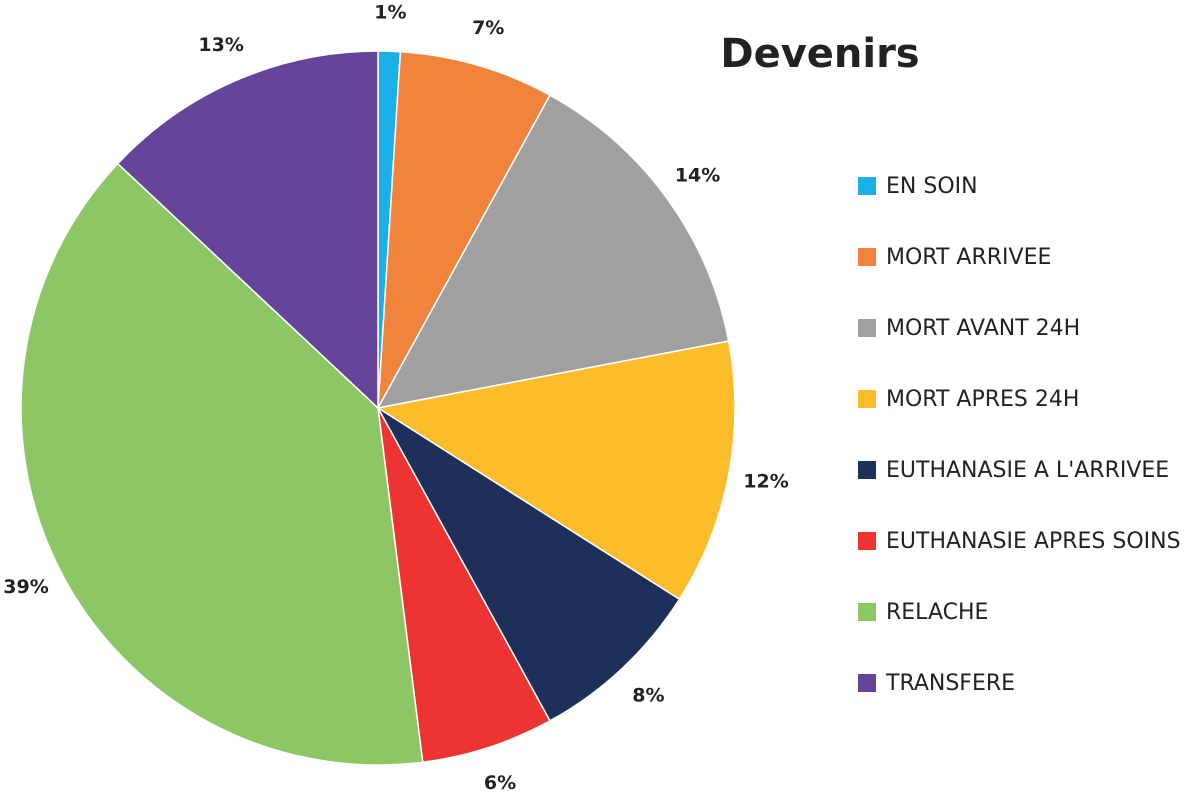  I want to click on legend-label: MORT ARRIVEE, so click(968, 257).